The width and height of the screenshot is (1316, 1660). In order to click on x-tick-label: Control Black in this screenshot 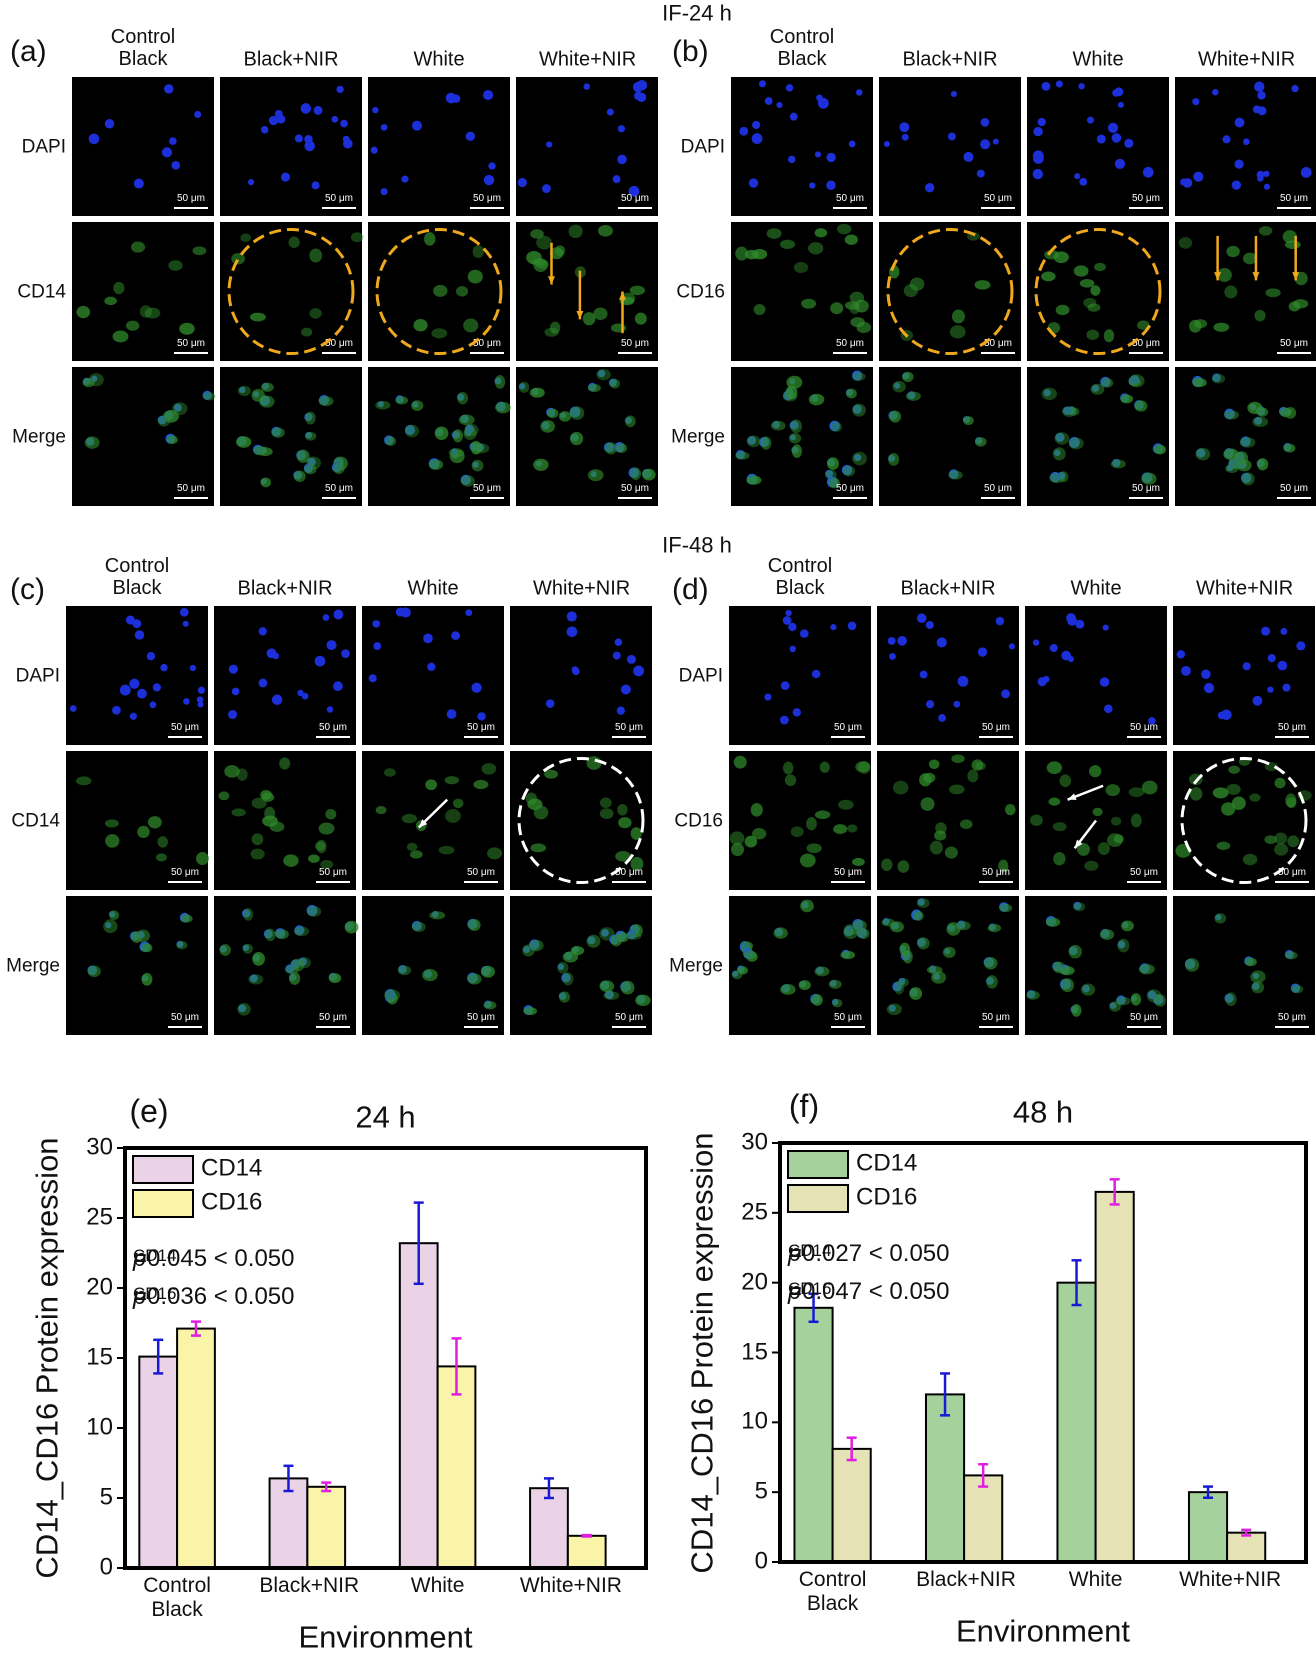, I will do `click(177, 1597)`.